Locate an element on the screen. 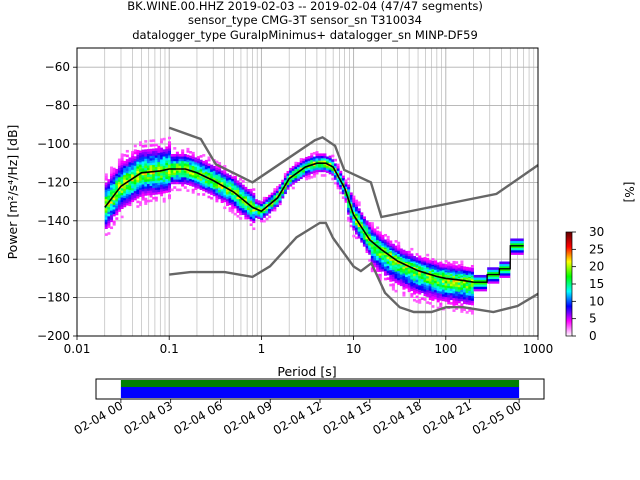 The width and height of the screenshot is (640, 480). colorbar-scale is located at coordinates (569, 284).